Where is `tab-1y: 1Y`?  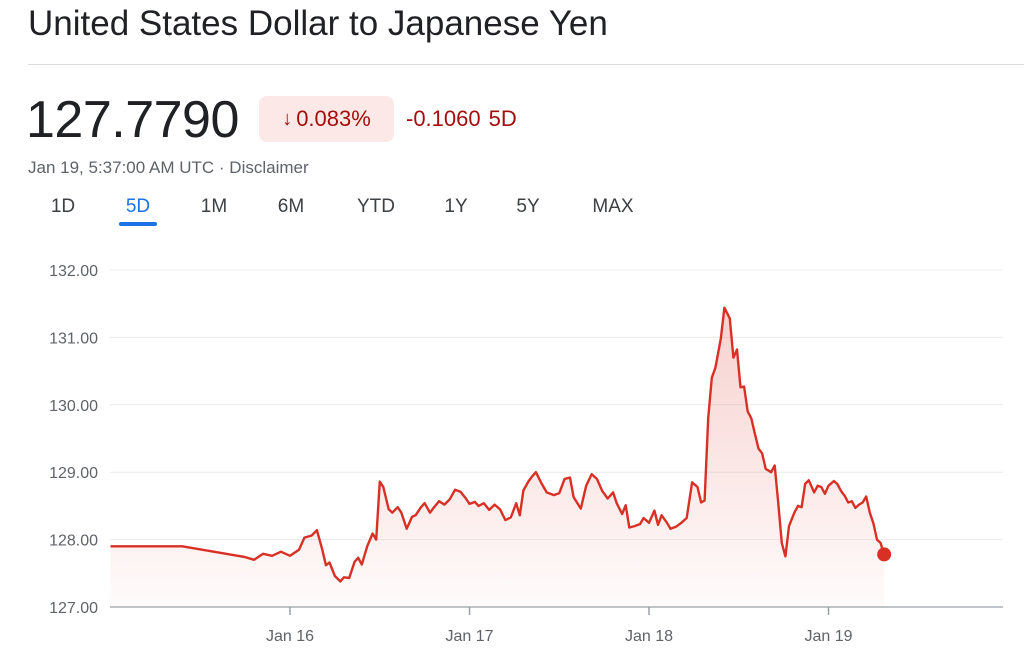
tab-1y: 1Y is located at coordinates (456, 206).